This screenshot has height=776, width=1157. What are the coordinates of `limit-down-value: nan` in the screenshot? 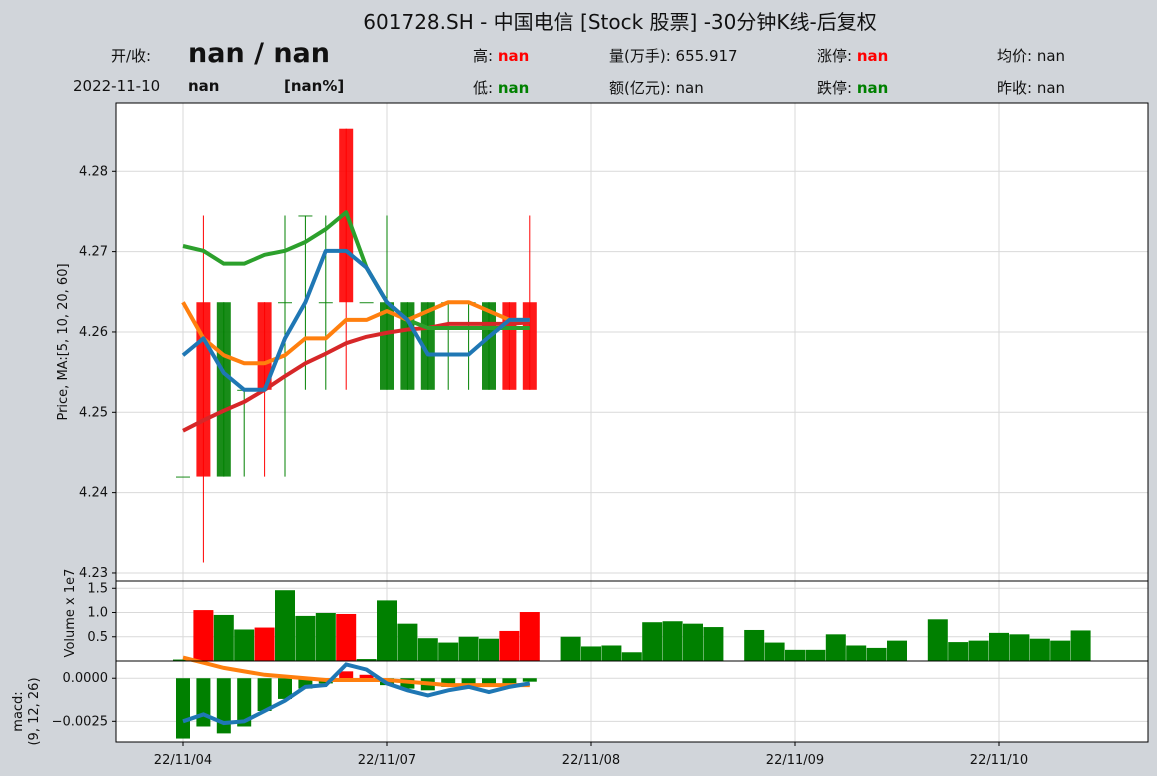 It's located at (872, 88).